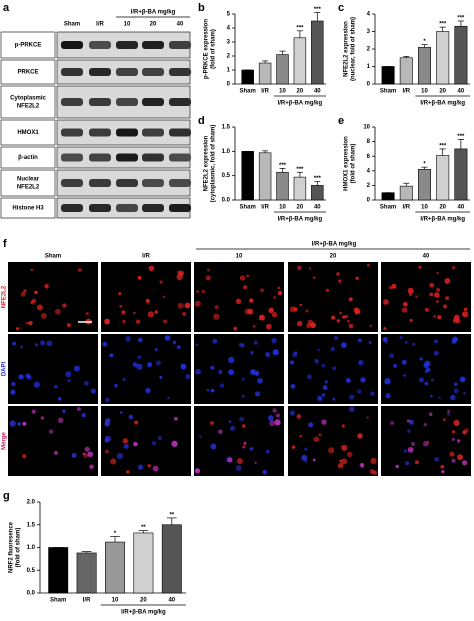 The height and width of the screenshot is (621, 474). What do you see at coordinates (127, 25) in the screenshot?
I see `column-label: 10` at bounding box center [127, 25].